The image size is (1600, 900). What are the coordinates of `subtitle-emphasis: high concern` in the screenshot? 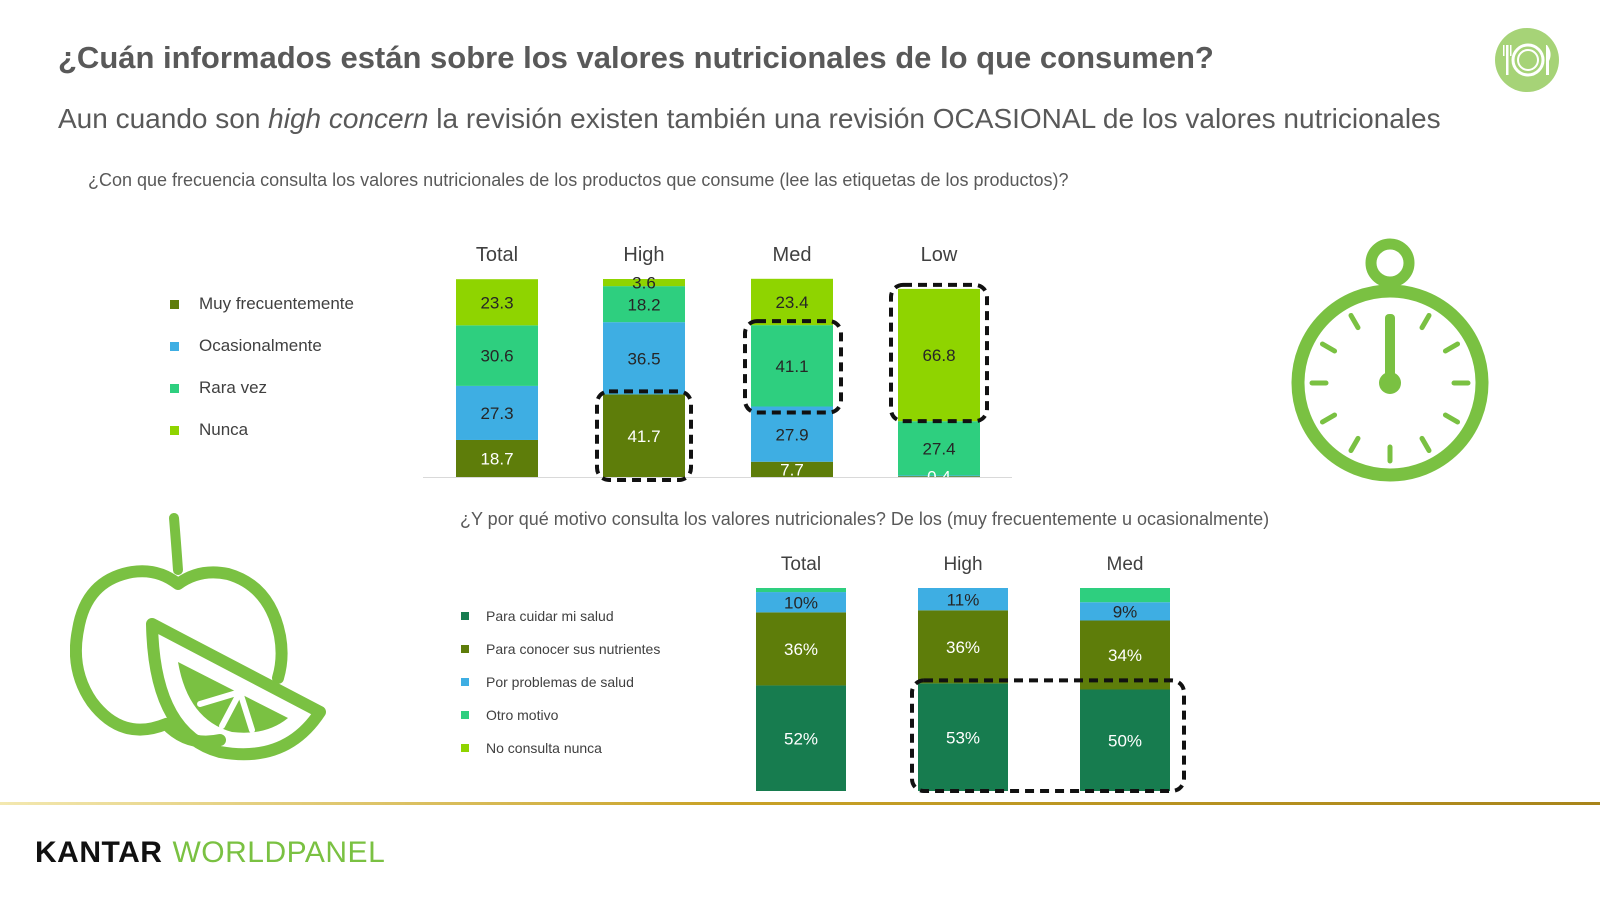 It's located at (348, 118).